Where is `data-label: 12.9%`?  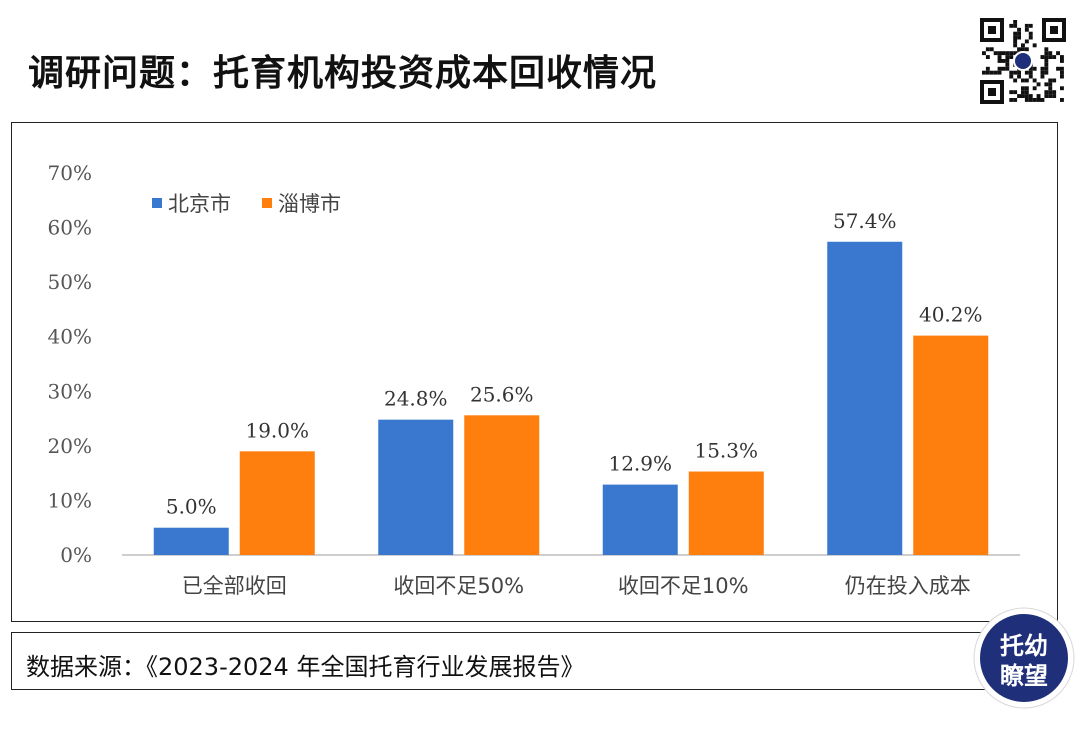
data-label: 12.9% is located at coordinates (640, 464).